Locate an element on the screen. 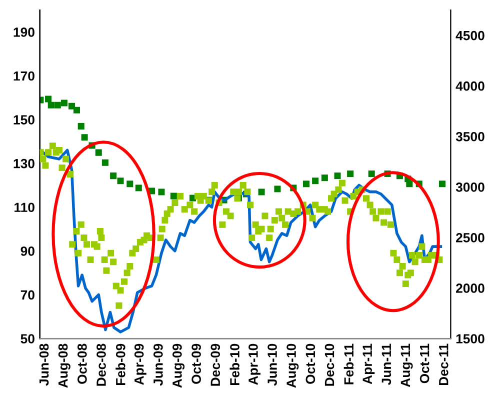  x-tick-label: Dec-10 is located at coordinates (329, 365).